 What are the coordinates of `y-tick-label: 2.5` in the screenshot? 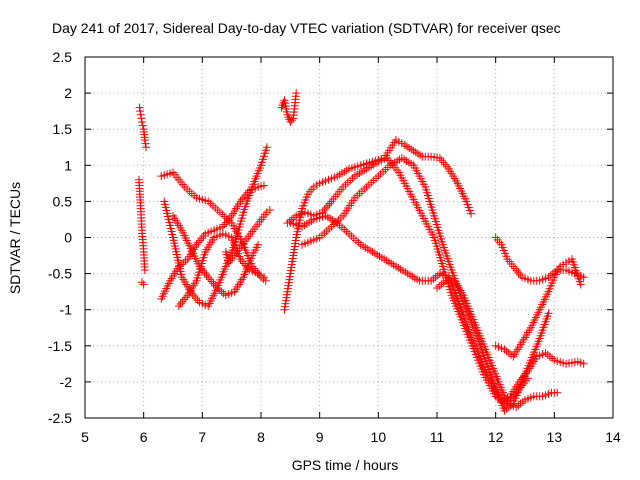 It's located at (63, 57).